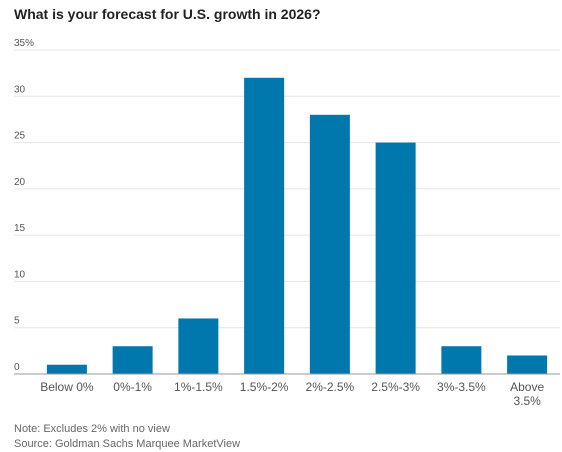  What do you see at coordinates (20, 89) in the screenshot?
I see `y-tick-label: 30` at bounding box center [20, 89].